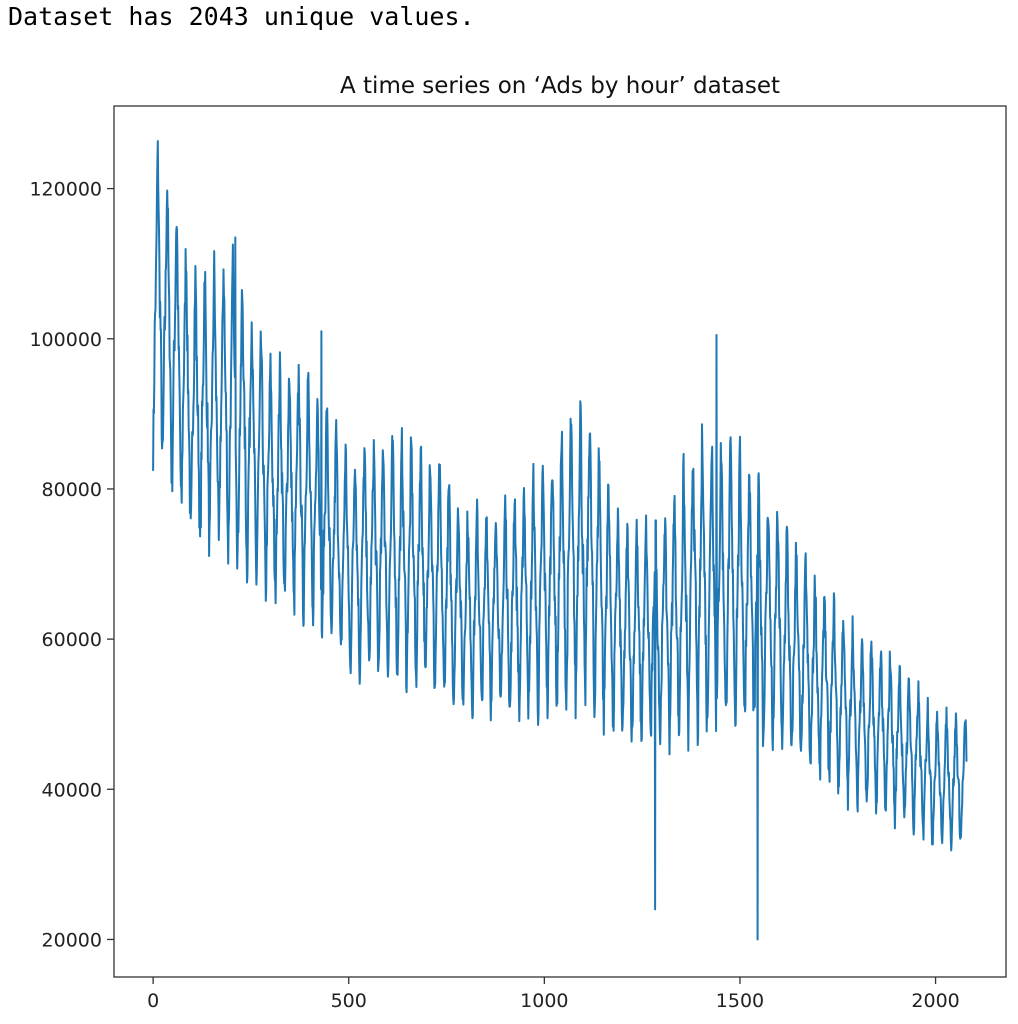 This screenshot has width=1018, height=1024. I want to click on chart-title: A time series on ‘Ads by hour’ dataset, so click(560, 86).